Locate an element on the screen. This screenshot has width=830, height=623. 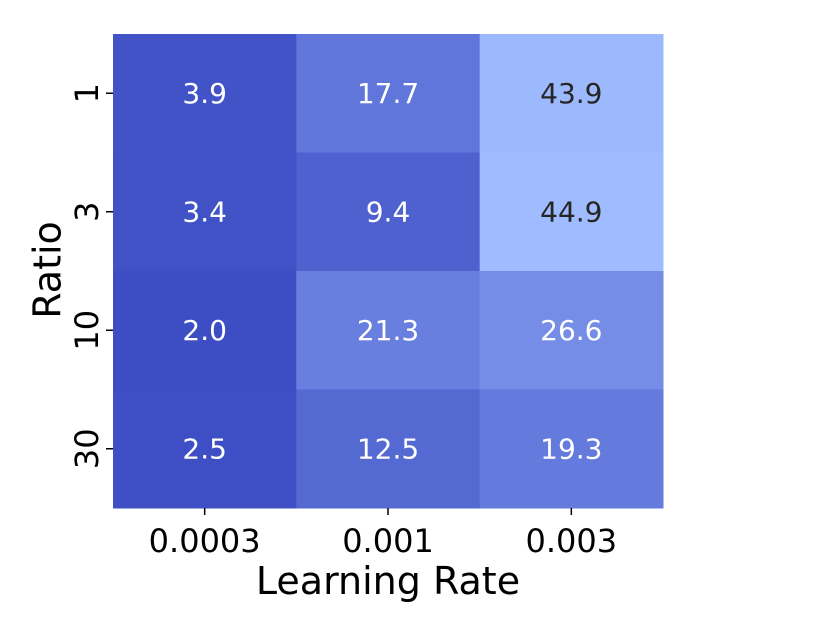
cell-value-label: 9.4 is located at coordinates (388, 211).